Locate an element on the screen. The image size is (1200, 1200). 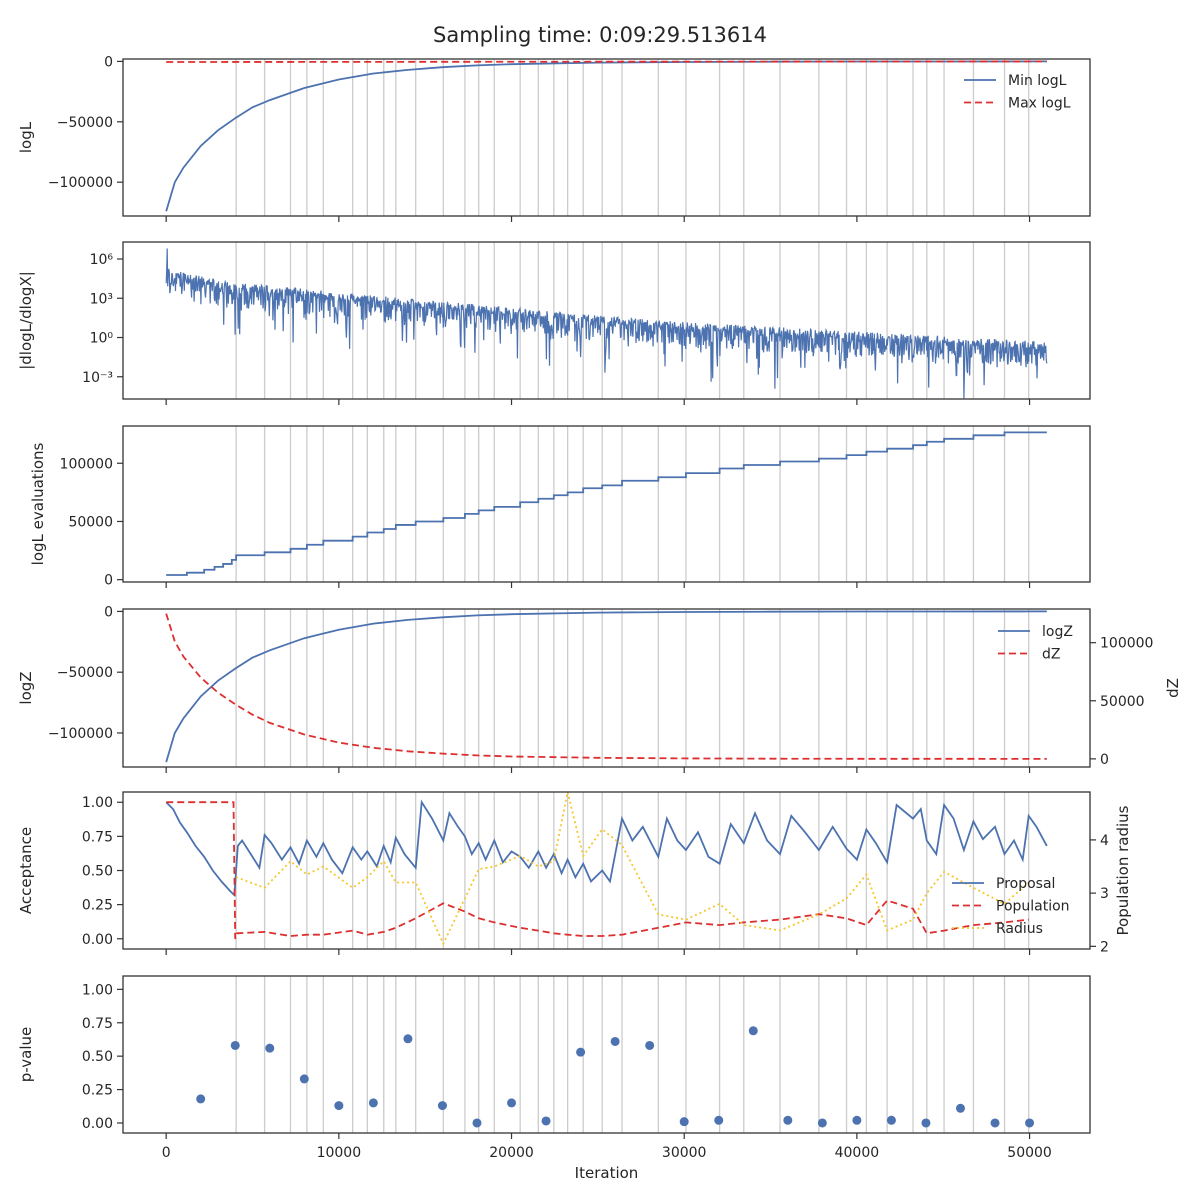
legend-label: Min logL is located at coordinates (1037, 81).